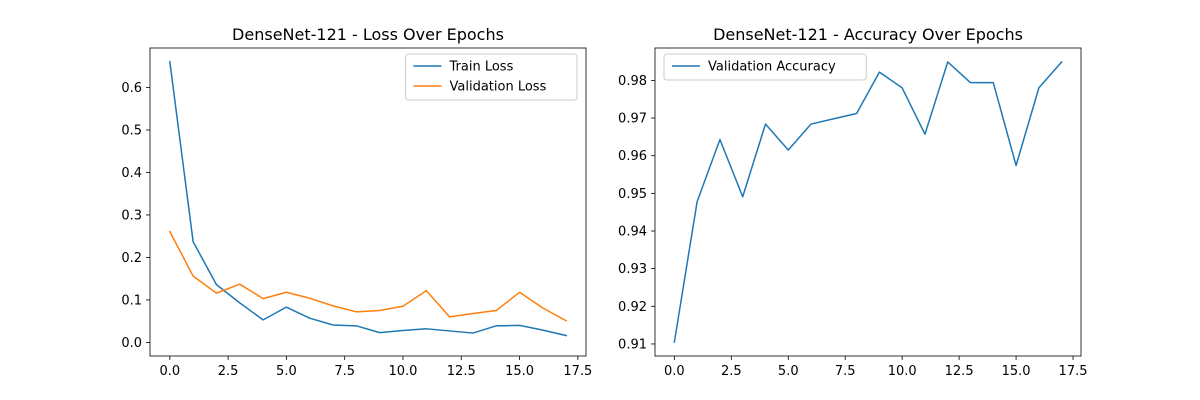  Describe the element at coordinates (632, 81) in the screenshot. I see `chart-2-y-tick-label: 0.98` at that location.